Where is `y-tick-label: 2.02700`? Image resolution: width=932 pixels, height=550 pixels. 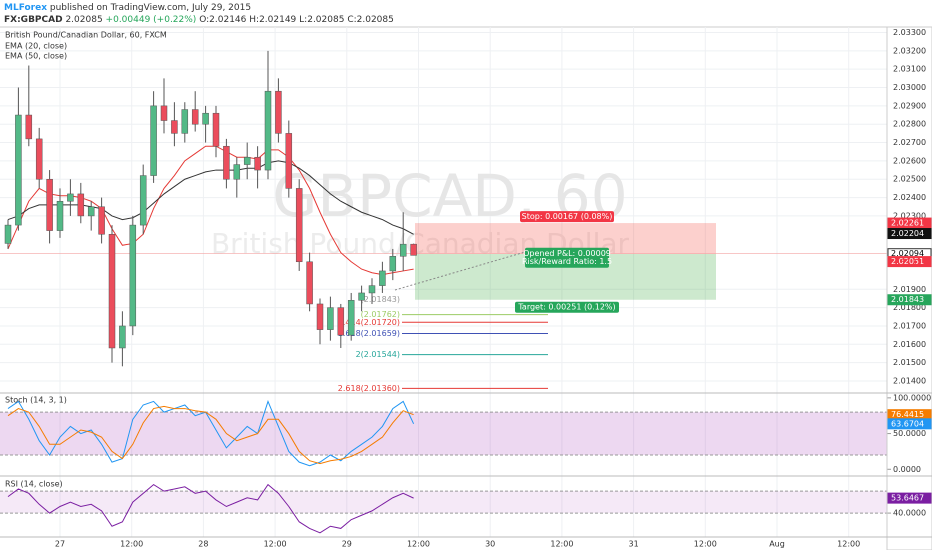 y-tick-label: 2.02700 is located at coordinates (909, 142).